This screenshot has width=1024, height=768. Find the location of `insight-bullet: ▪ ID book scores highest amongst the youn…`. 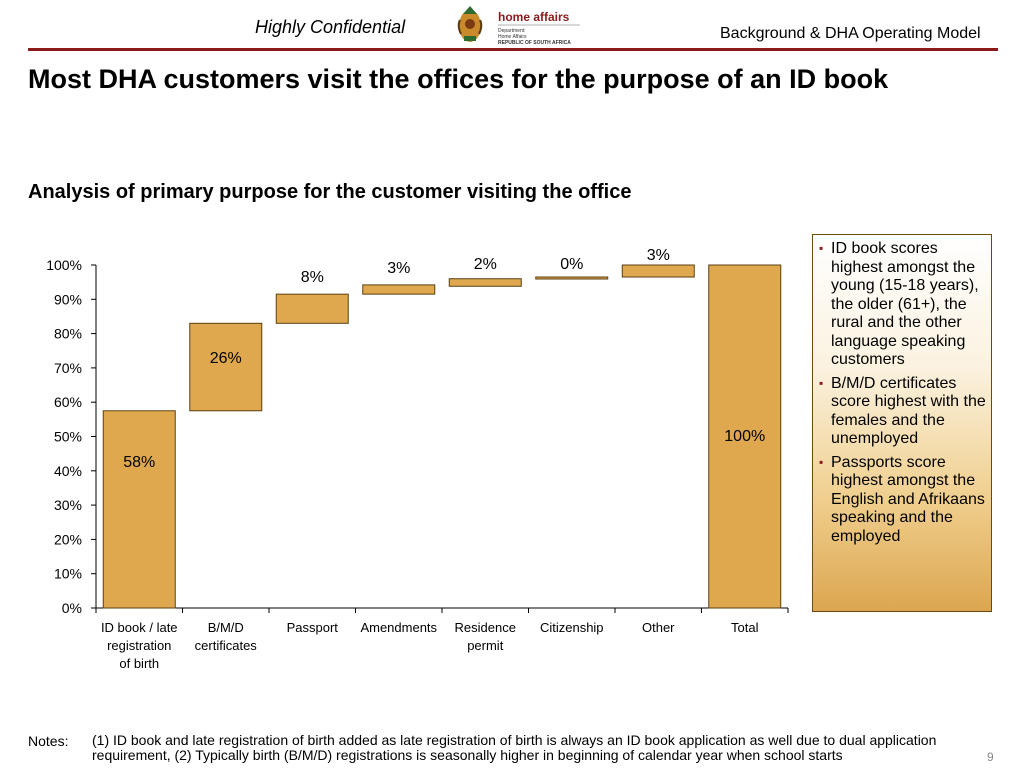

insight-bullet: ▪ ID book scores highest amongst the youn… is located at coordinates (902, 305).